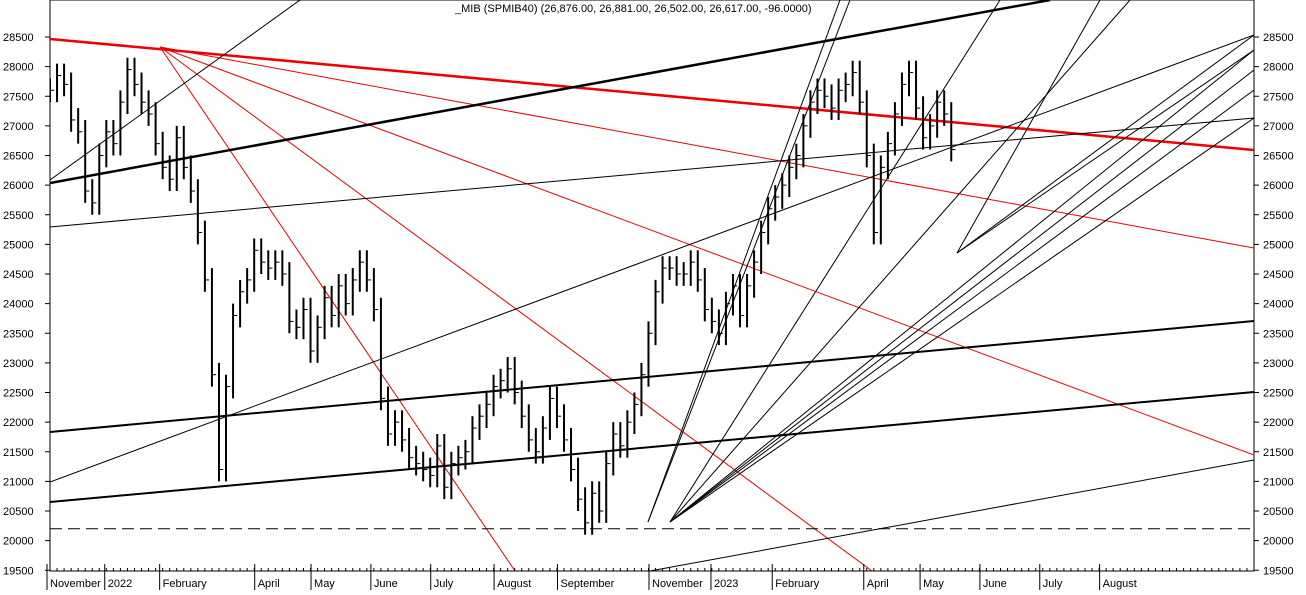  What do you see at coordinates (1278, 216) in the screenshot?
I see `y-tick-label-right: 25500` at bounding box center [1278, 216].